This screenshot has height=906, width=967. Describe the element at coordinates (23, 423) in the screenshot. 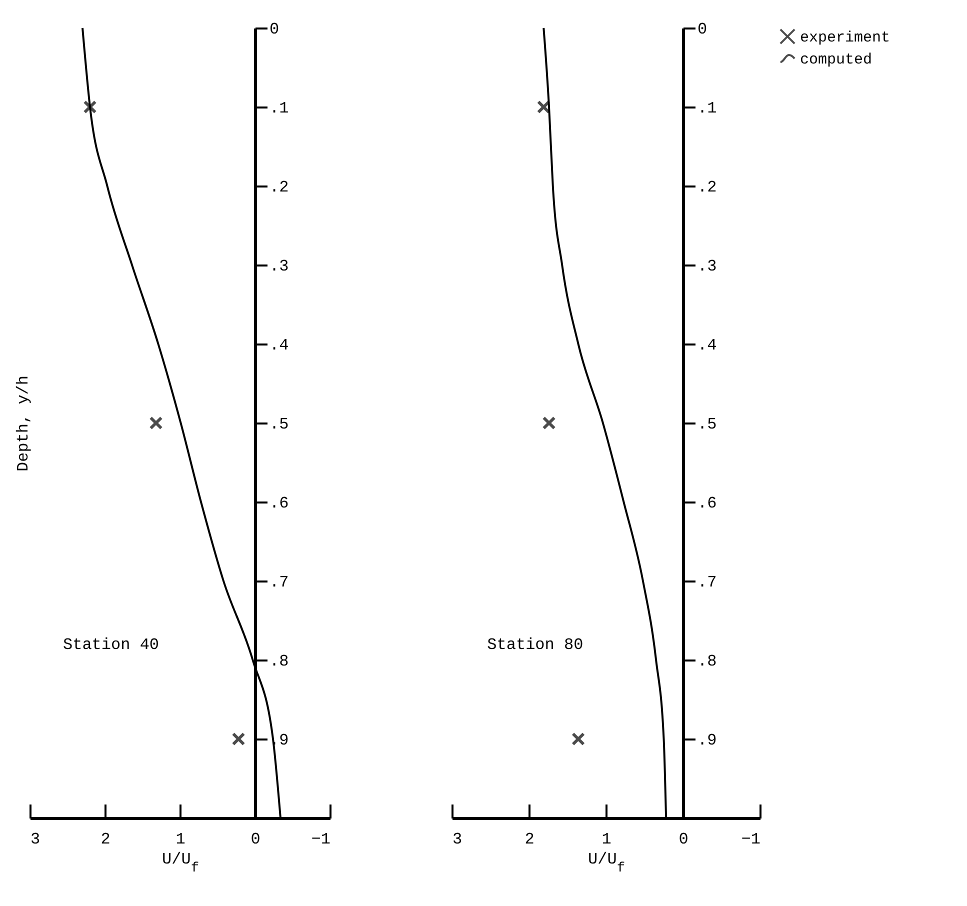

I see `y-axis-title: Depth, y/h` at that location.